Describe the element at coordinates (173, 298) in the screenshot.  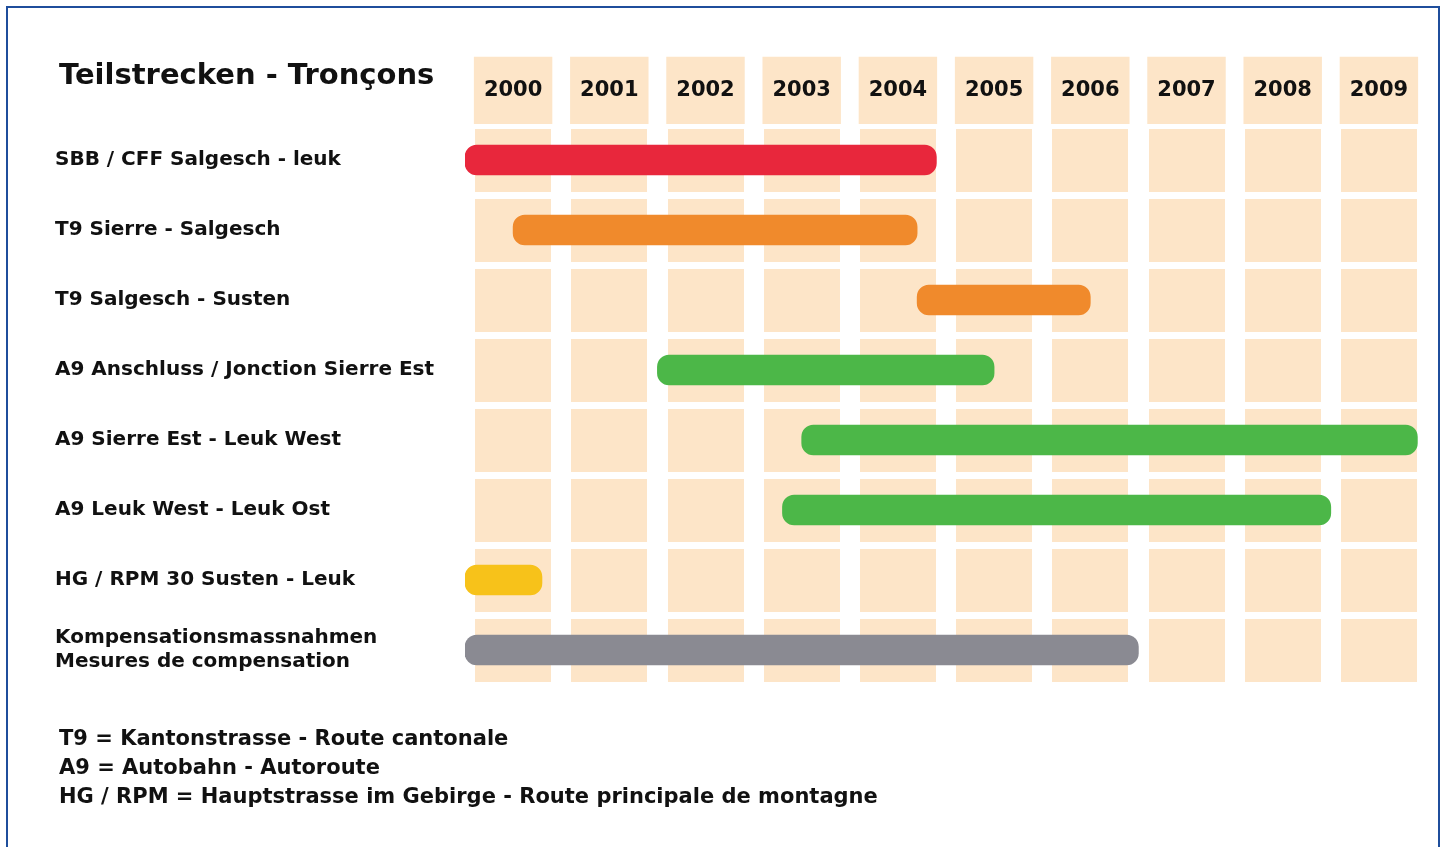
I see `y-tick-label: T9 Salgesch - Susten` at that location.